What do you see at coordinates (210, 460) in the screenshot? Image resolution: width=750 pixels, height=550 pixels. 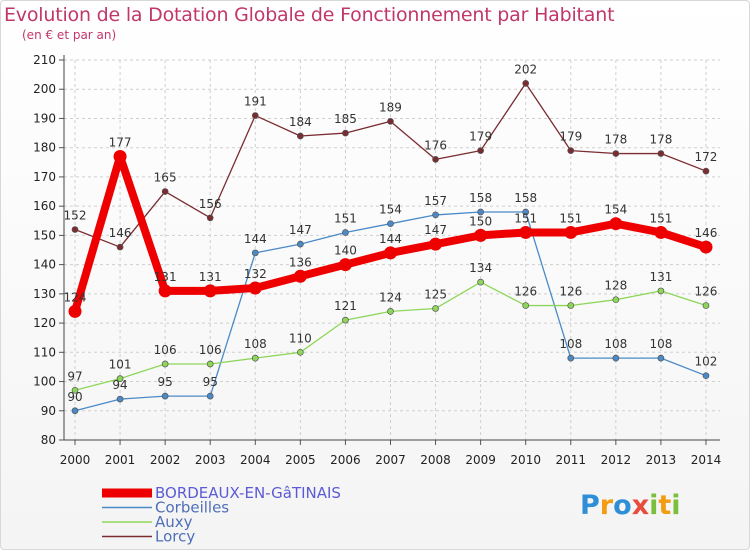 I see `x-tick-label: 2003` at bounding box center [210, 460].